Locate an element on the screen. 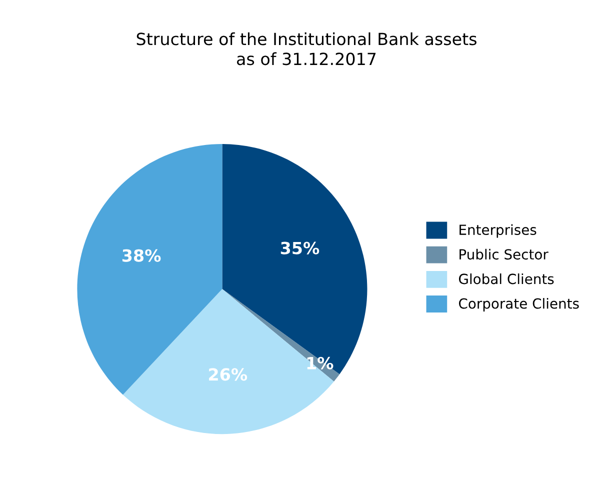  legend-label: Enterprises is located at coordinates (498, 231).